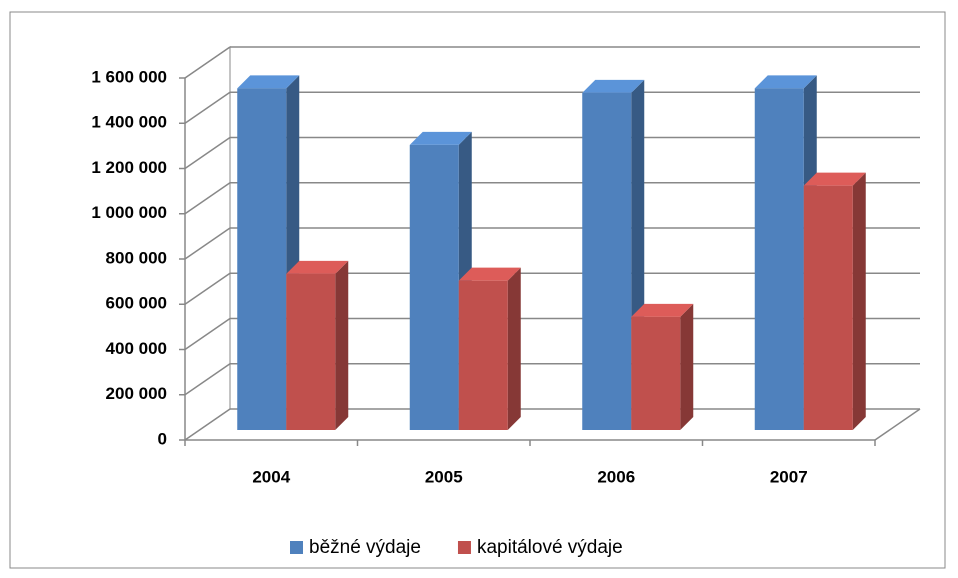 The image size is (958, 578). I want to click on y-tick-label: 800 000, so click(136, 257).